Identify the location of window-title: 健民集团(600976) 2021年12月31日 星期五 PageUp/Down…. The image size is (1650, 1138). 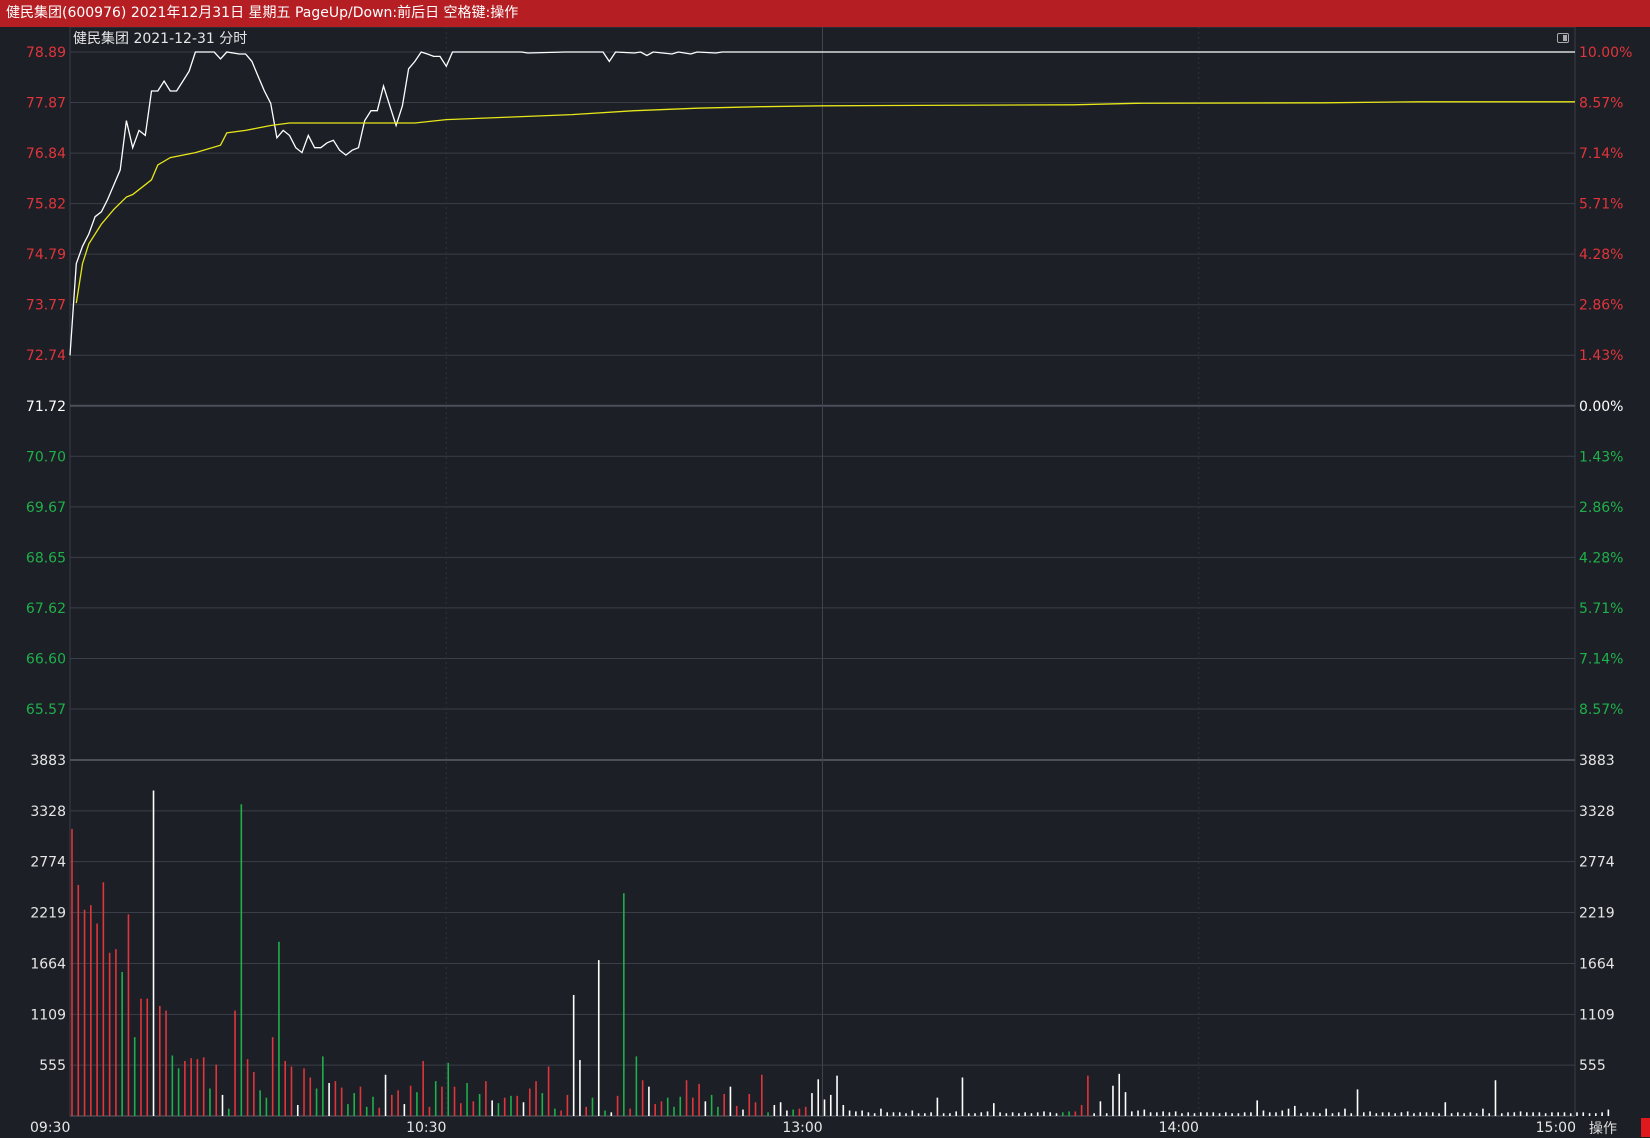
(262, 13).